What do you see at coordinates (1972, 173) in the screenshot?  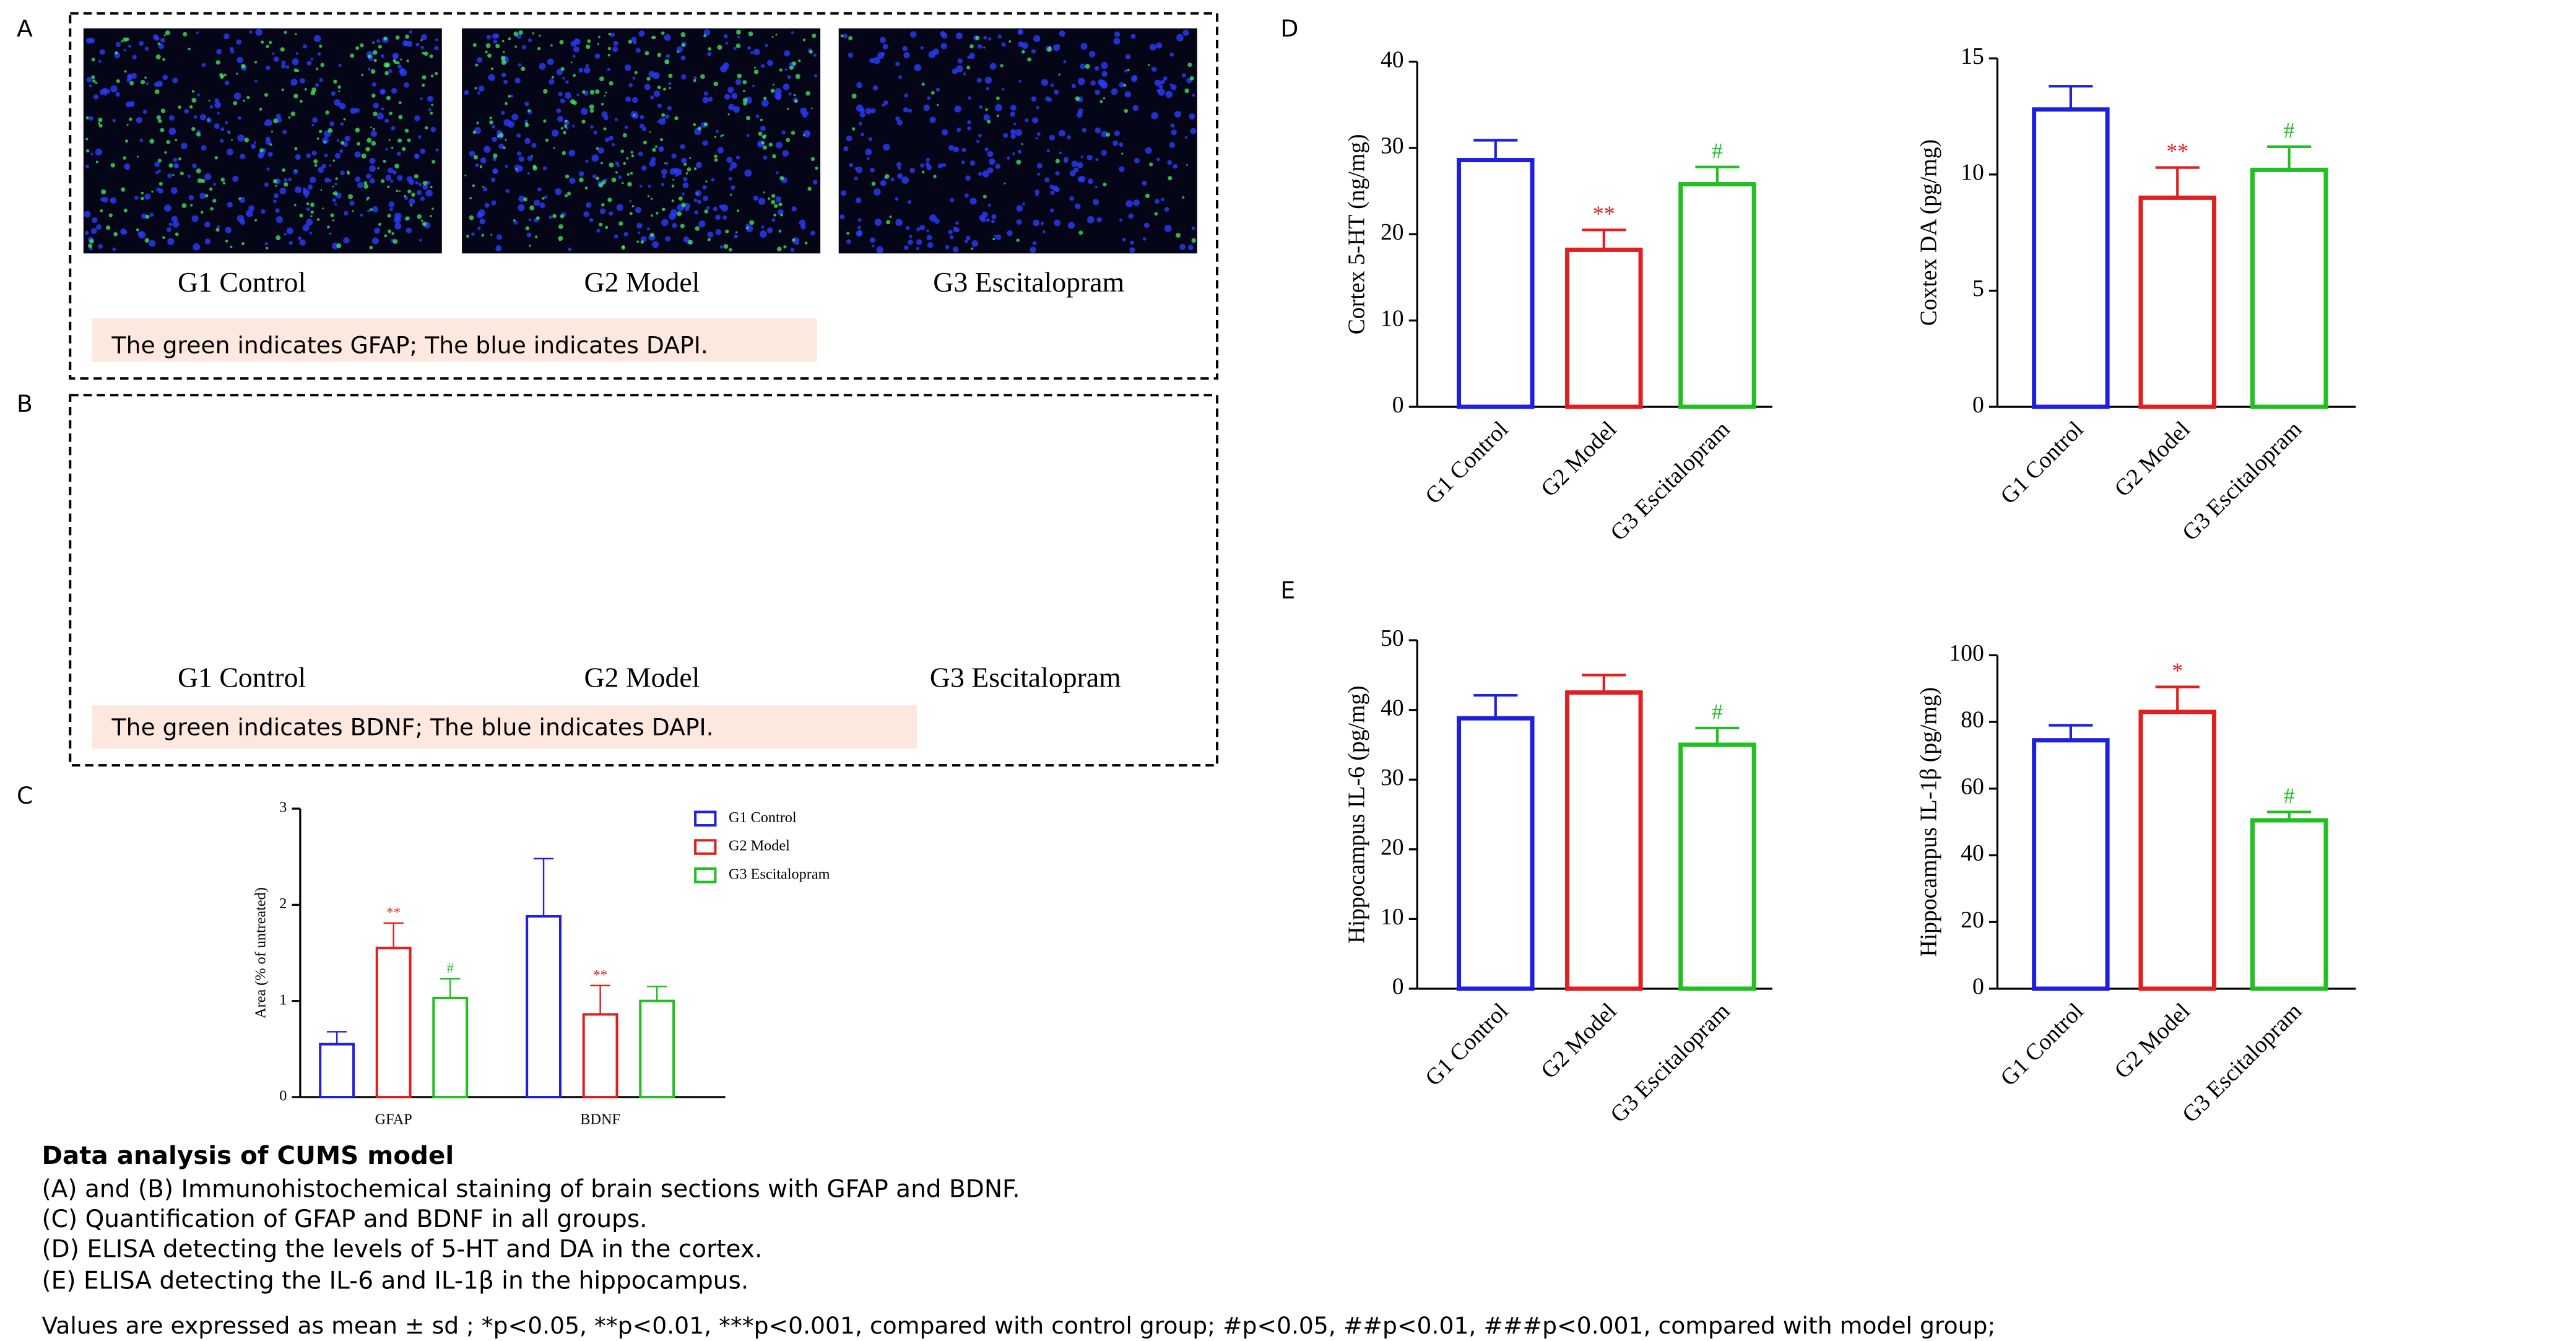 I see `y-tick-label: 10` at bounding box center [1972, 173].